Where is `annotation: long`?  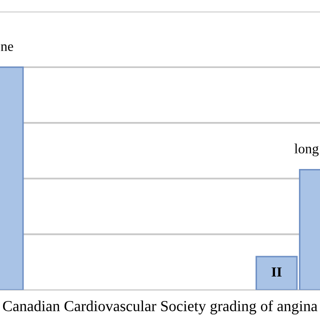
annotation: long is located at coordinates (306, 150).